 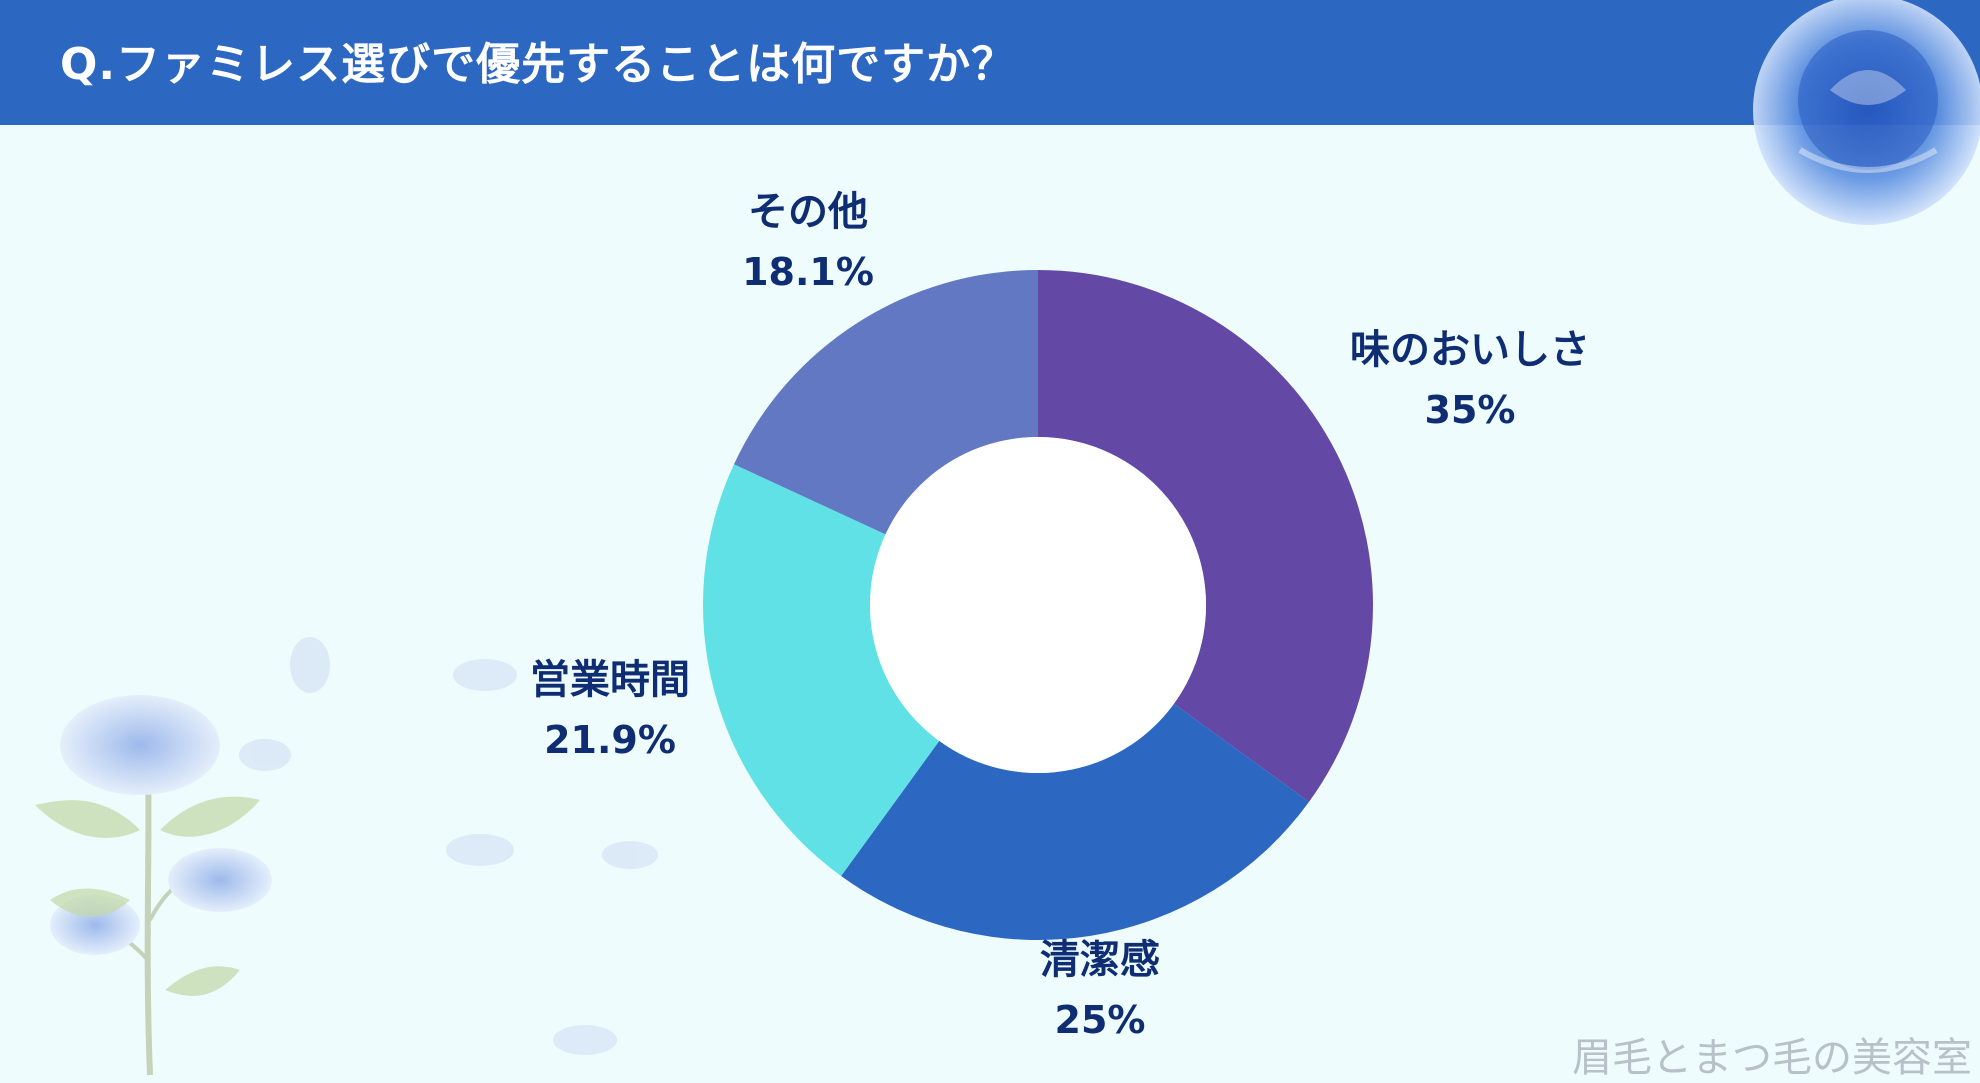 What do you see at coordinates (808, 272) in the screenshot?
I see `value-label-other: 18.1%` at bounding box center [808, 272].